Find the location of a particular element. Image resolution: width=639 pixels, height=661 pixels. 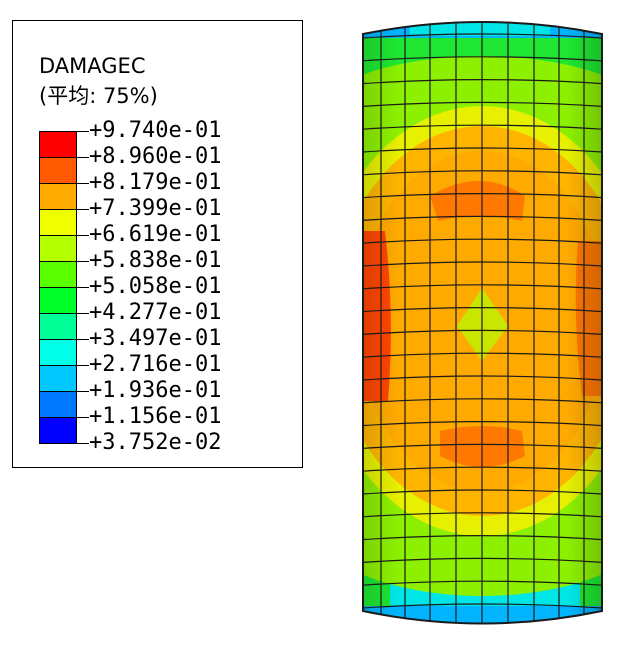

colorbar-tick-label: +3.497e-01 is located at coordinates (155, 338).